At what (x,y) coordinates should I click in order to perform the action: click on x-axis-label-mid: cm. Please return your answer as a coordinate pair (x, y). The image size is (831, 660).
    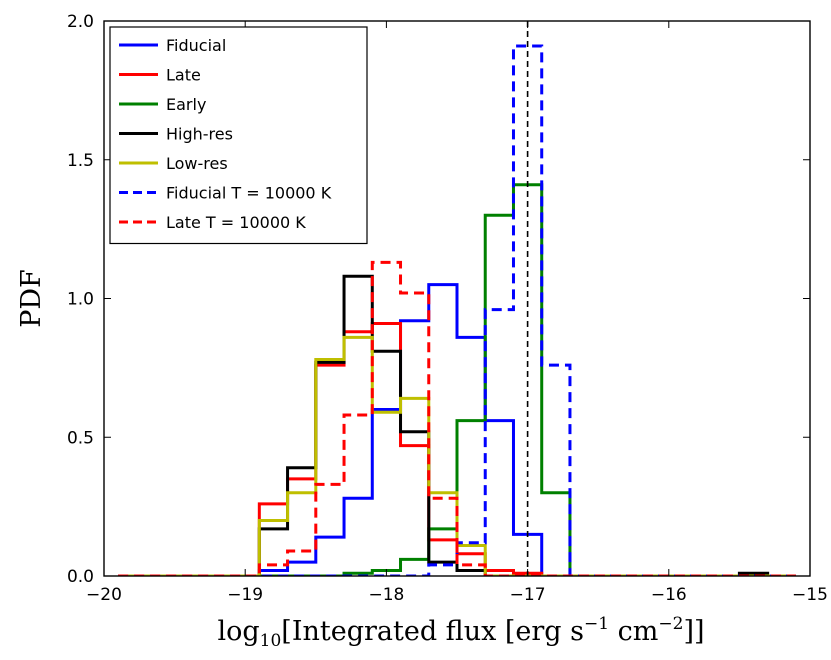
    Looking at the image, I should click on (633, 631).